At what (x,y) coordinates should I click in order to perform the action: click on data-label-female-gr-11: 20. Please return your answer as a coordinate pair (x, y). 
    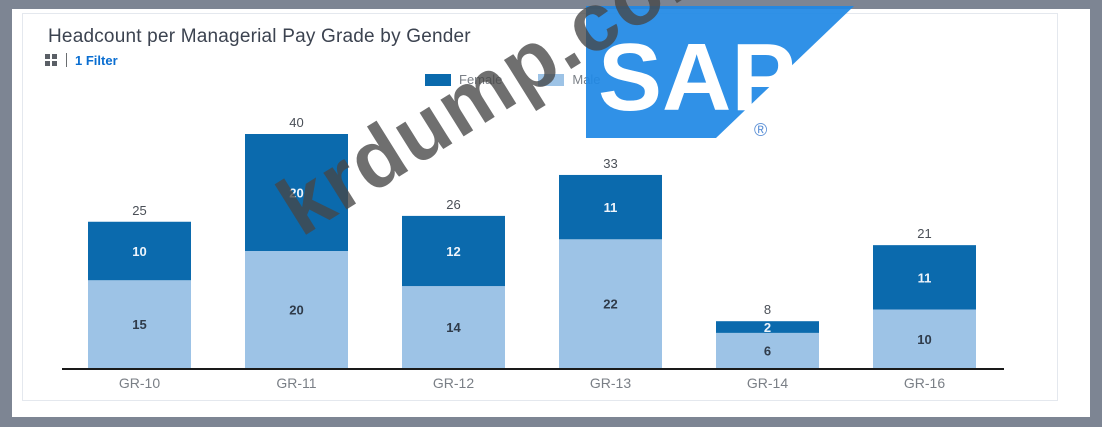
    Looking at the image, I should click on (296, 193).